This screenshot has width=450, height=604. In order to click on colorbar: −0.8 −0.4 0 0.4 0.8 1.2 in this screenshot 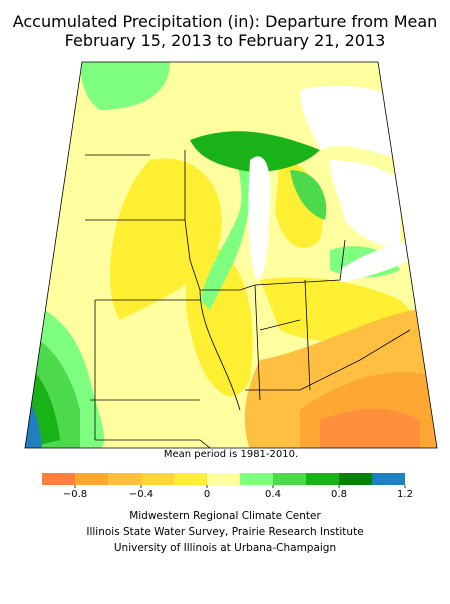, I will do `click(227, 486)`.